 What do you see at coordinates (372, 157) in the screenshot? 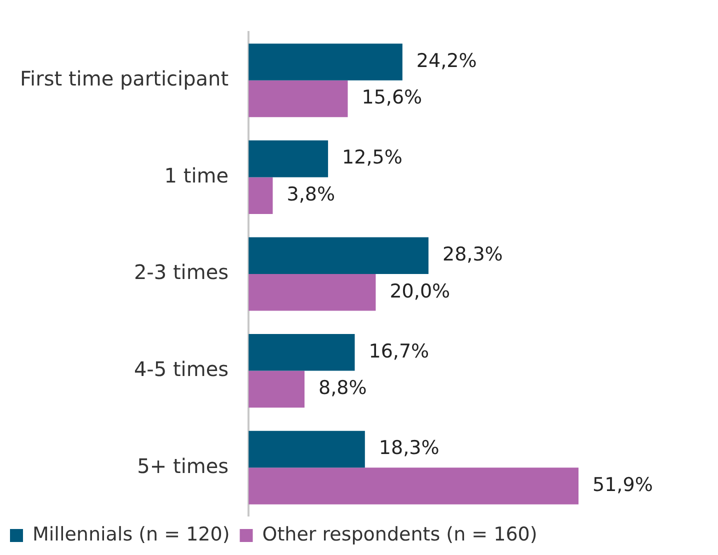
I see `data-label: 12,5%` at bounding box center [372, 157].